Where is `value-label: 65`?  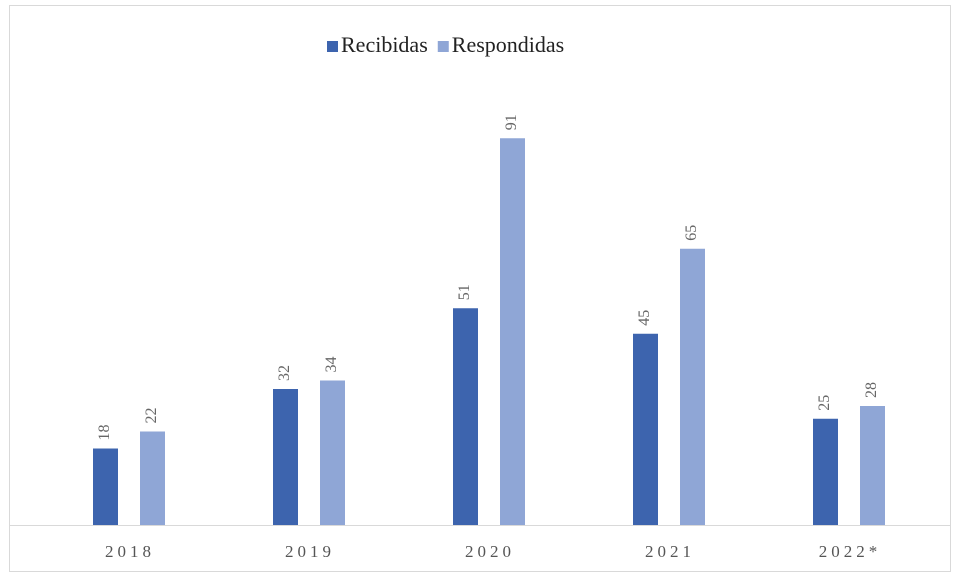
value-label: 65 is located at coordinates (691, 233).